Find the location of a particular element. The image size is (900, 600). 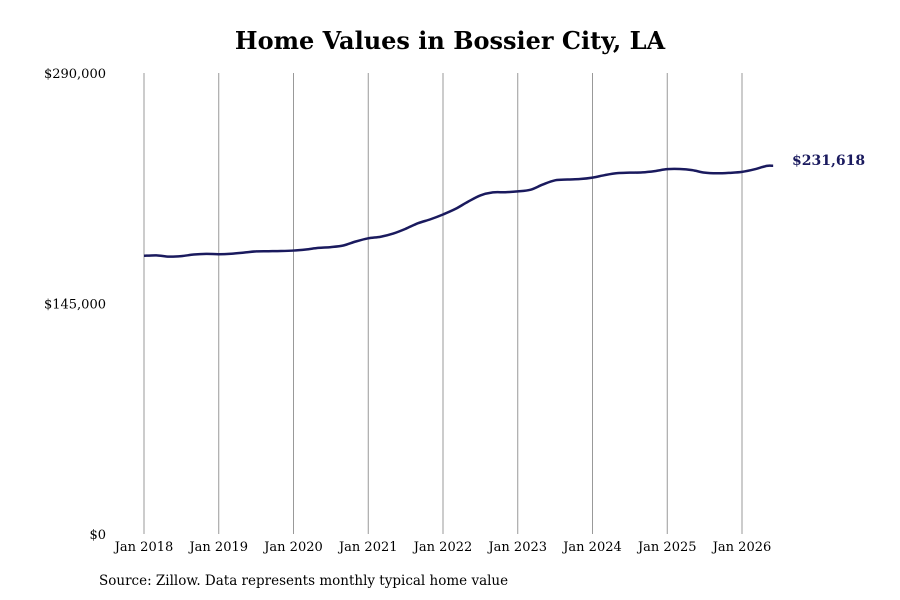

end-value-label: $231,618 is located at coordinates (828, 161).